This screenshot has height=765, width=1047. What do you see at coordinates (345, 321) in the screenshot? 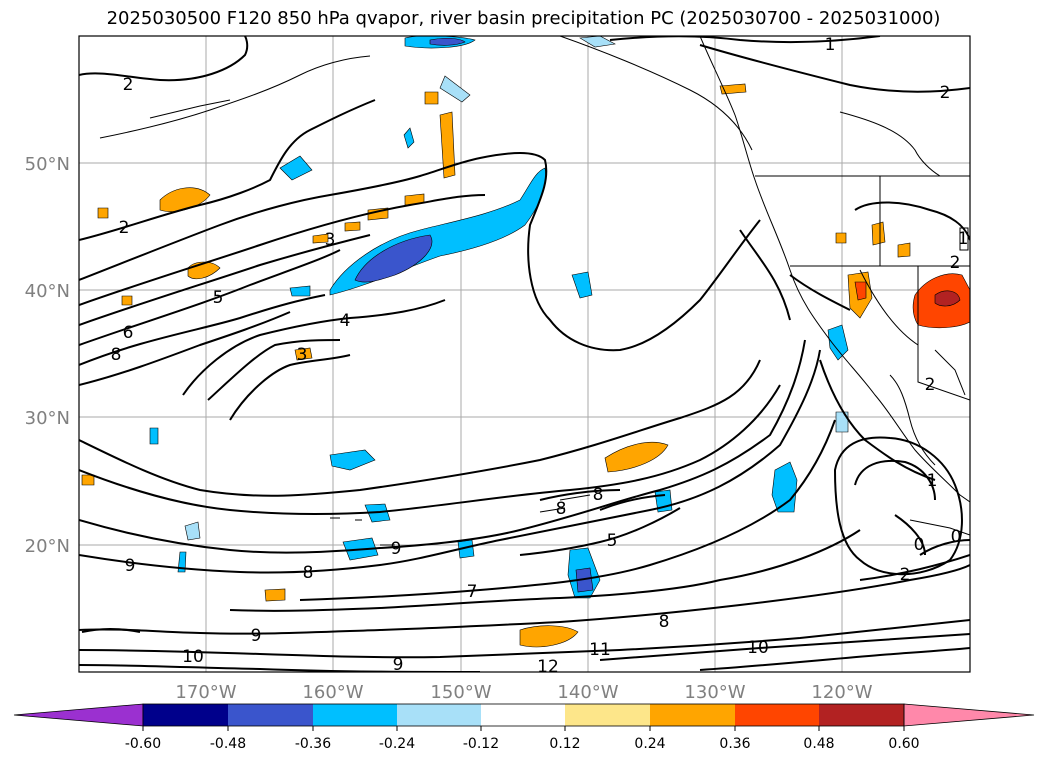
I see `contour-label: 4` at bounding box center [345, 321].